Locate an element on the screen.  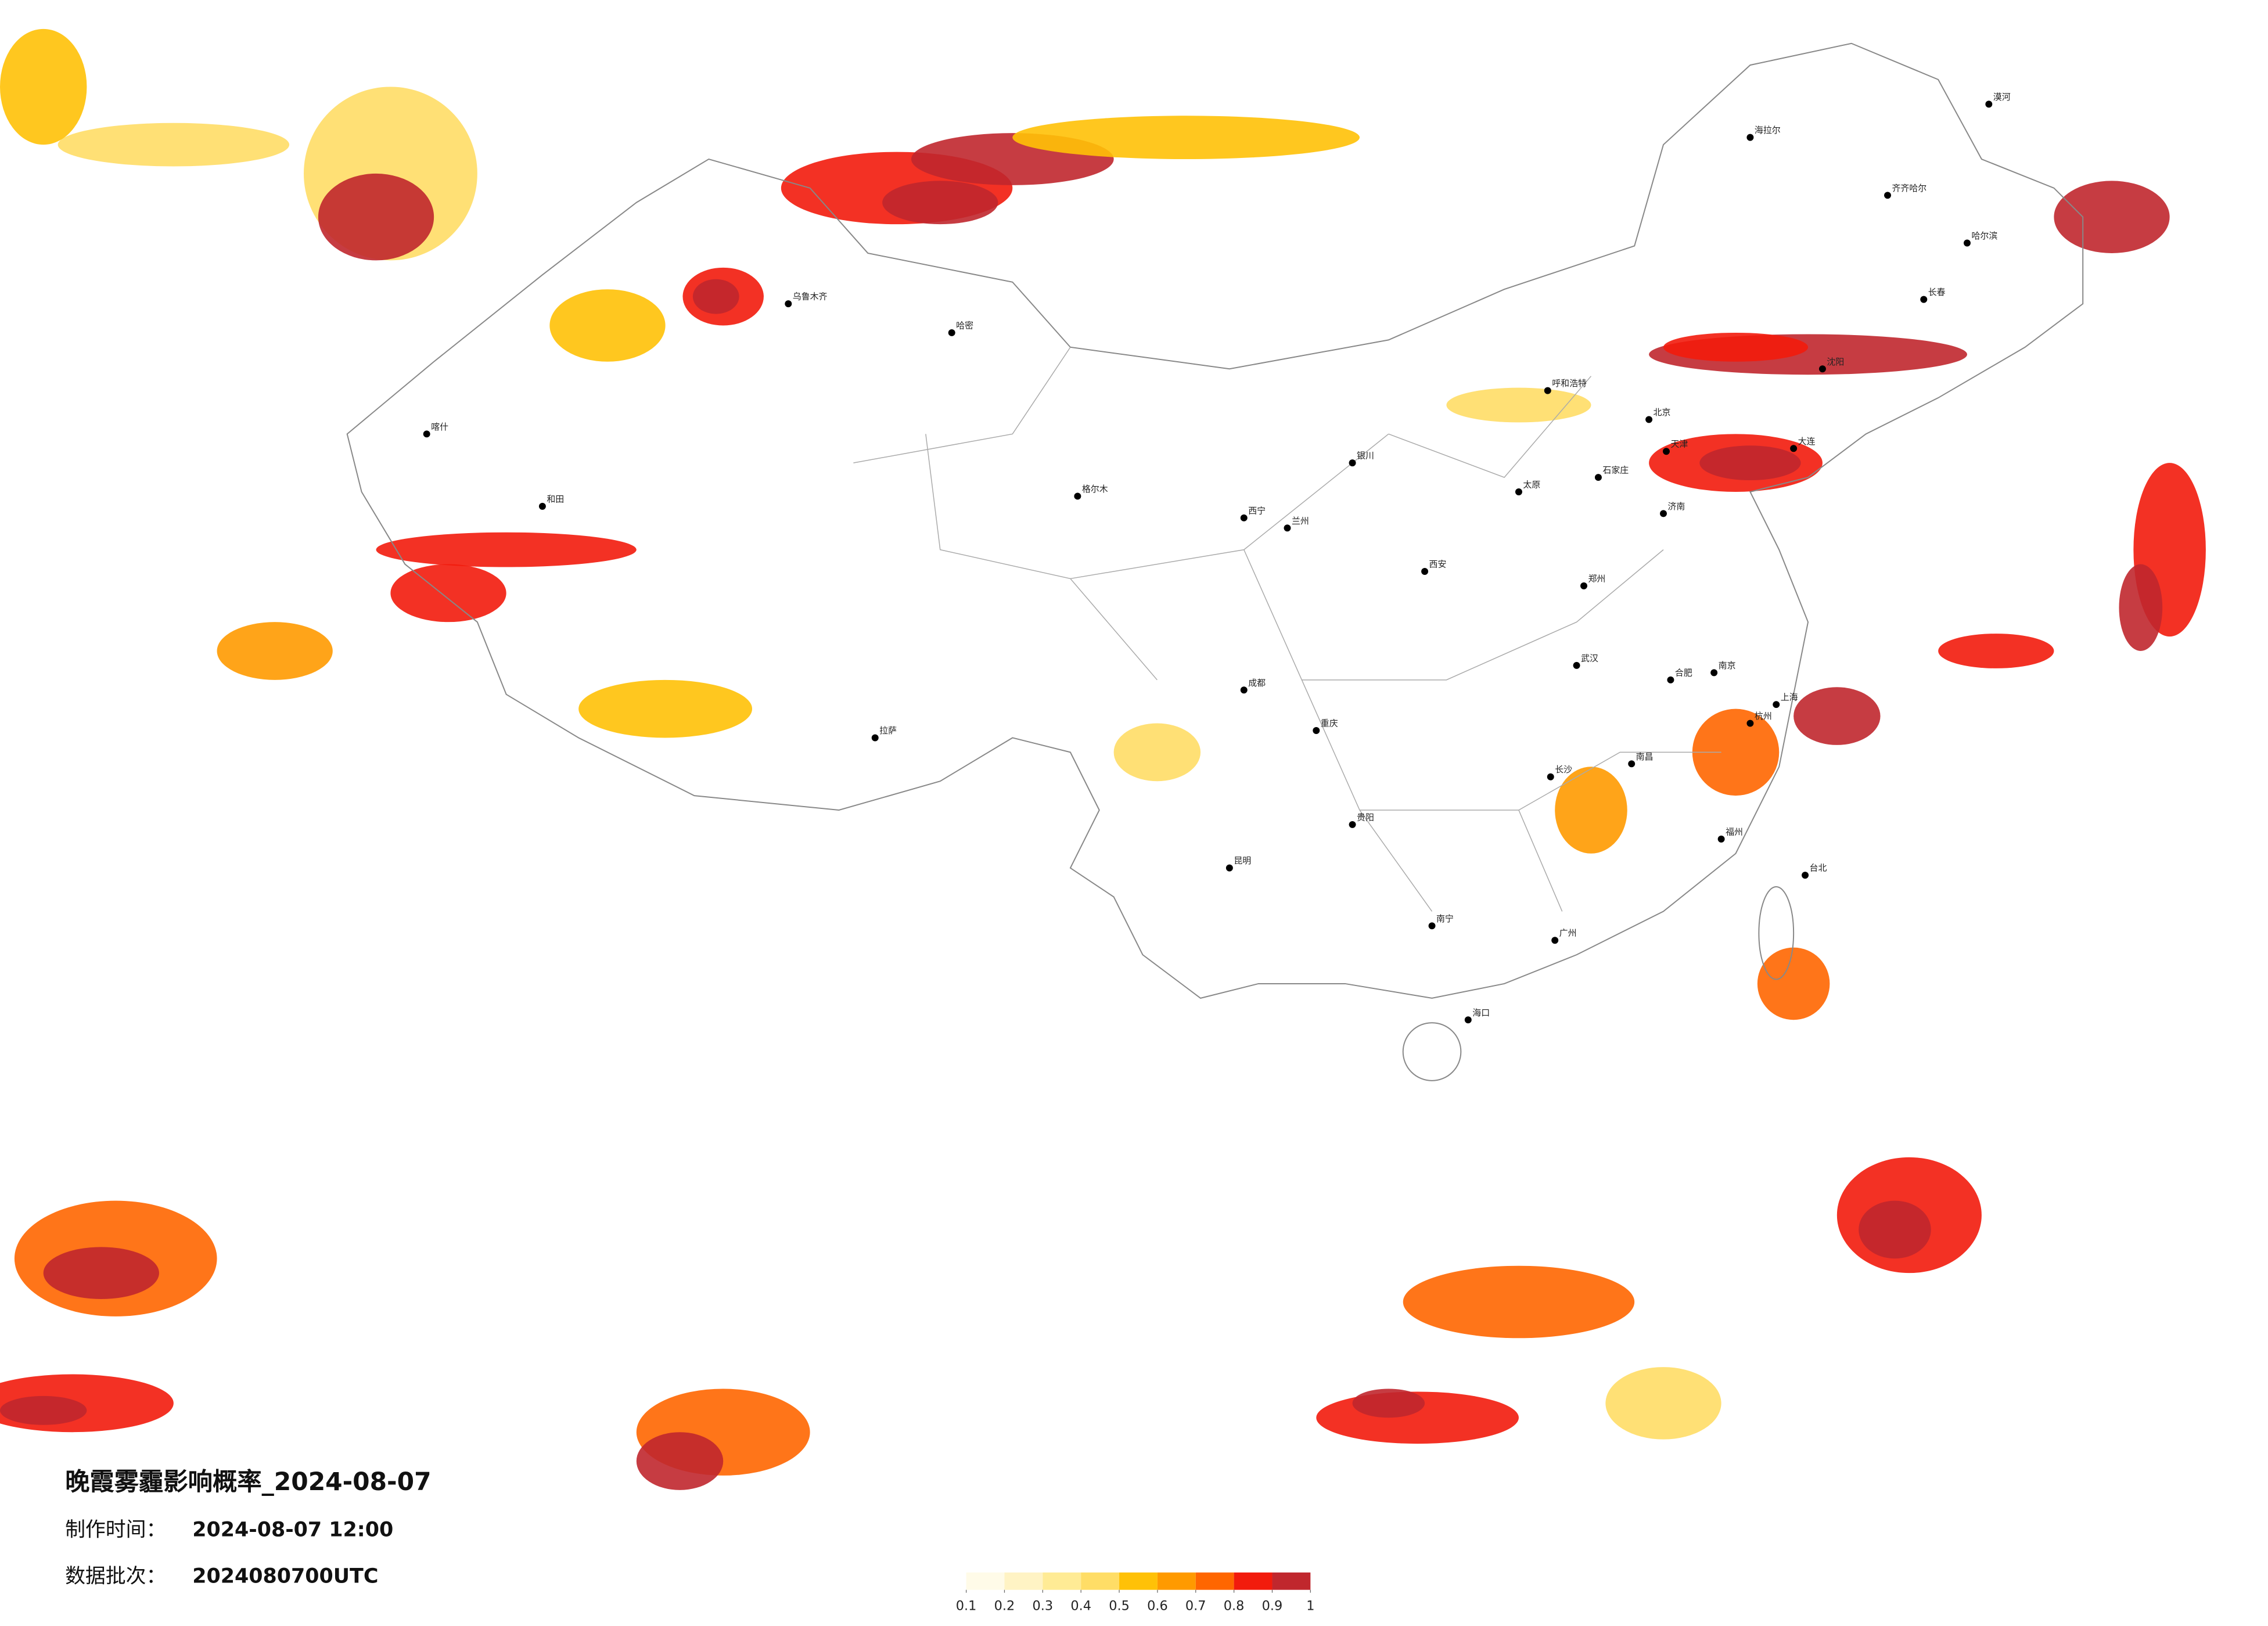
city-label: 南京 is located at coordinates (1727, 665).